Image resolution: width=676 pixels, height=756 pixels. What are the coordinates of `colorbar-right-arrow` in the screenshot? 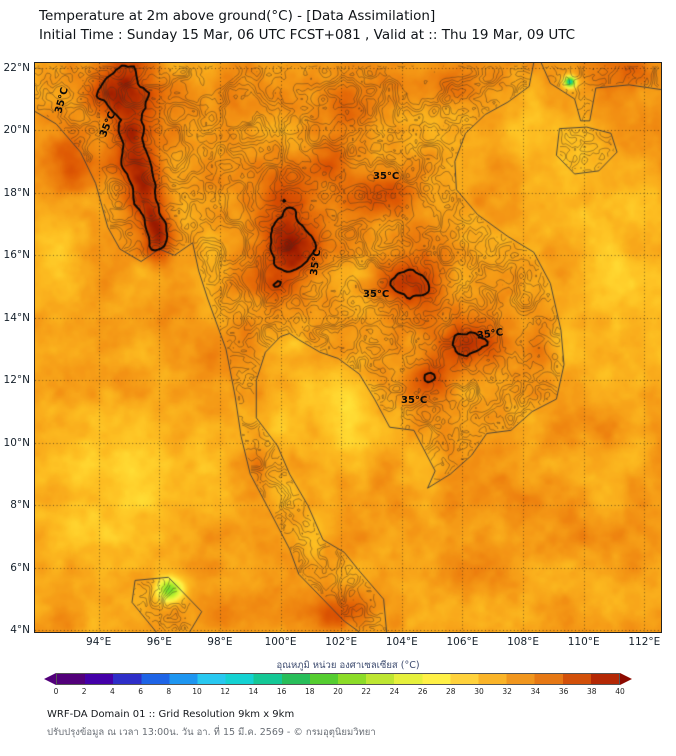 It's located at (626, 679).